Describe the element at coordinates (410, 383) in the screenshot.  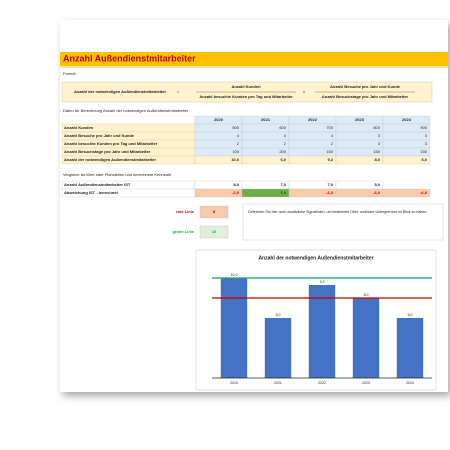
I see `x-tick-label: 2024` at that location.